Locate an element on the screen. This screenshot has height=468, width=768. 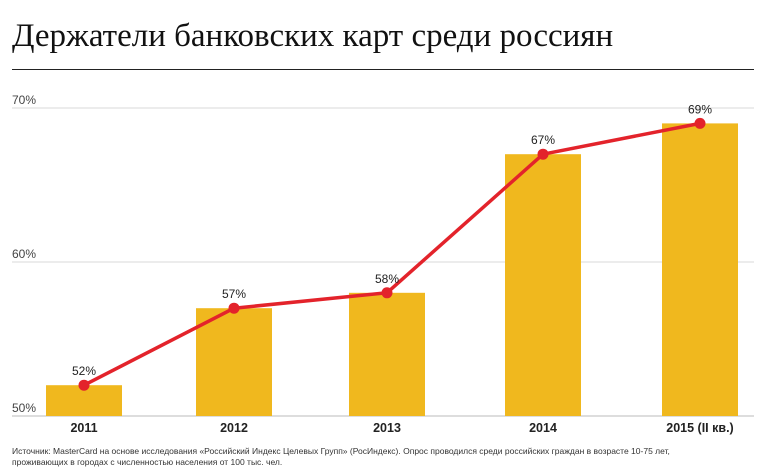
y-tick-label: 70% is located at coordinates (24, 100).